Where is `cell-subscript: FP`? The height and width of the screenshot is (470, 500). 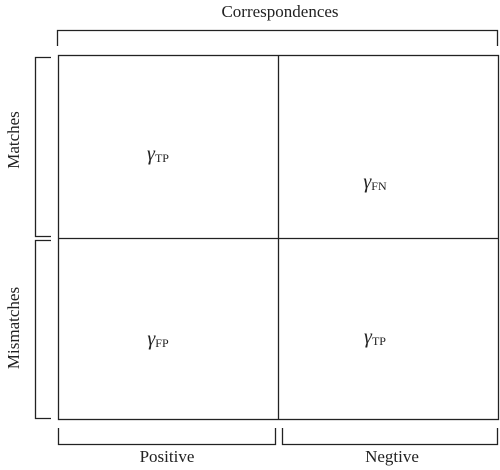
cell-subscript: FP is located at coordinates (162, 343).